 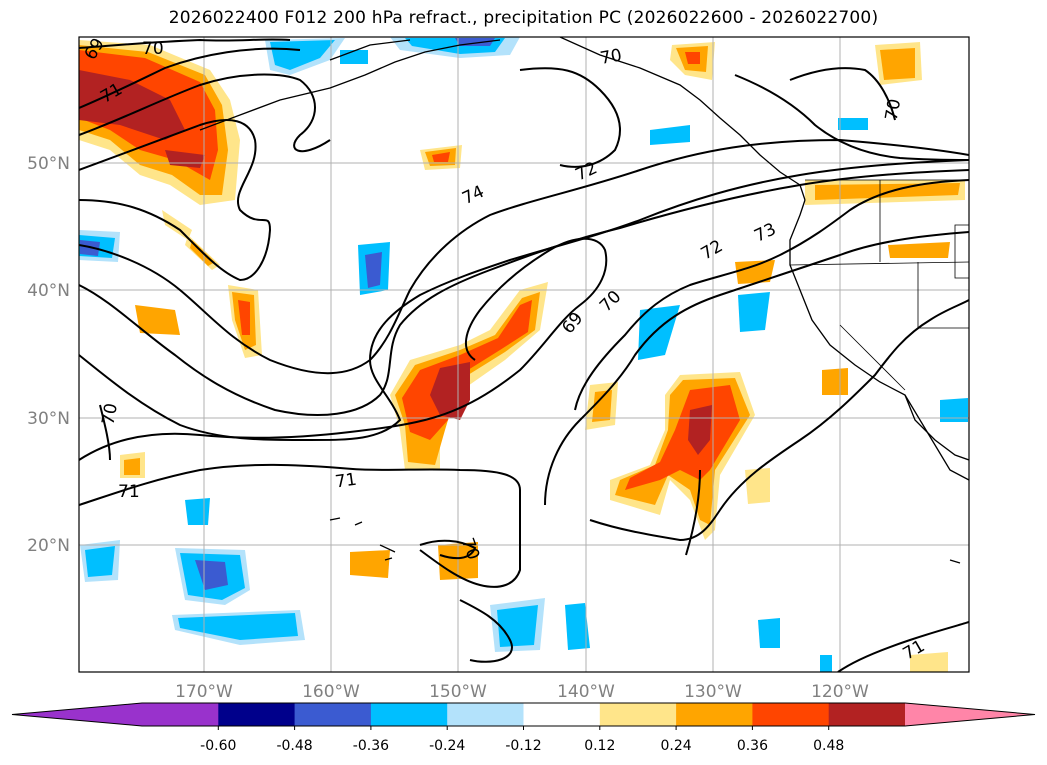 What do you see at coordinates (523, 746) in the screenshot?
I see `colorbar-tick-label: -0.12` at bounding box center [523, 746].